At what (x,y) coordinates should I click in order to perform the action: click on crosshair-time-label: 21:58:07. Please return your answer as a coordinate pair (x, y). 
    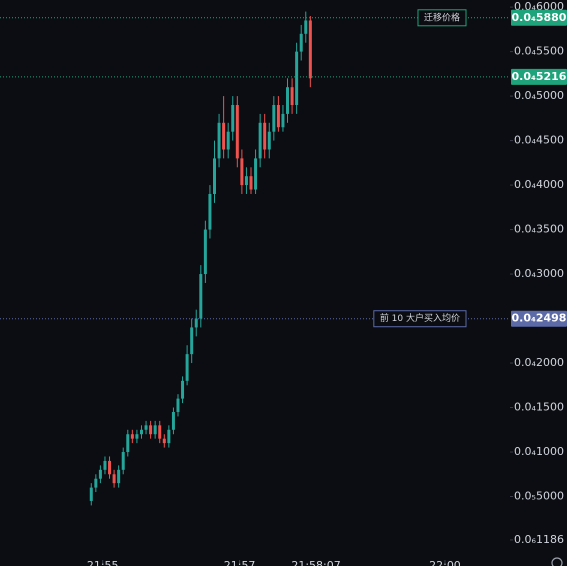
    Looking at the image, I should click on (315, 562).